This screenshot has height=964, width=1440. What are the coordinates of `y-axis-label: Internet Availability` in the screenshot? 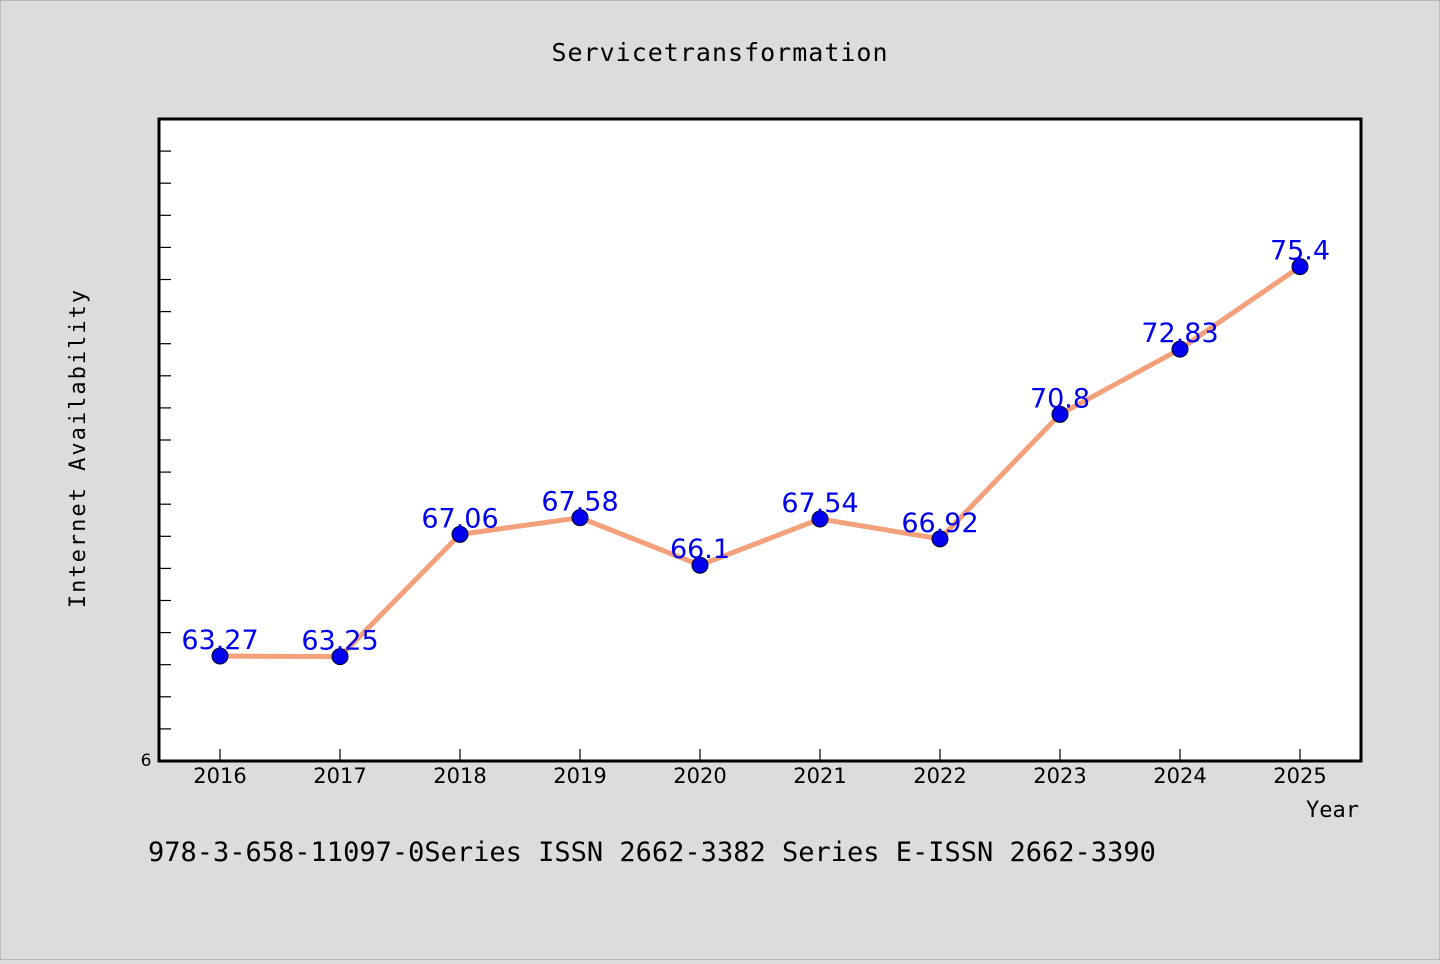 It's located at (78, 448).